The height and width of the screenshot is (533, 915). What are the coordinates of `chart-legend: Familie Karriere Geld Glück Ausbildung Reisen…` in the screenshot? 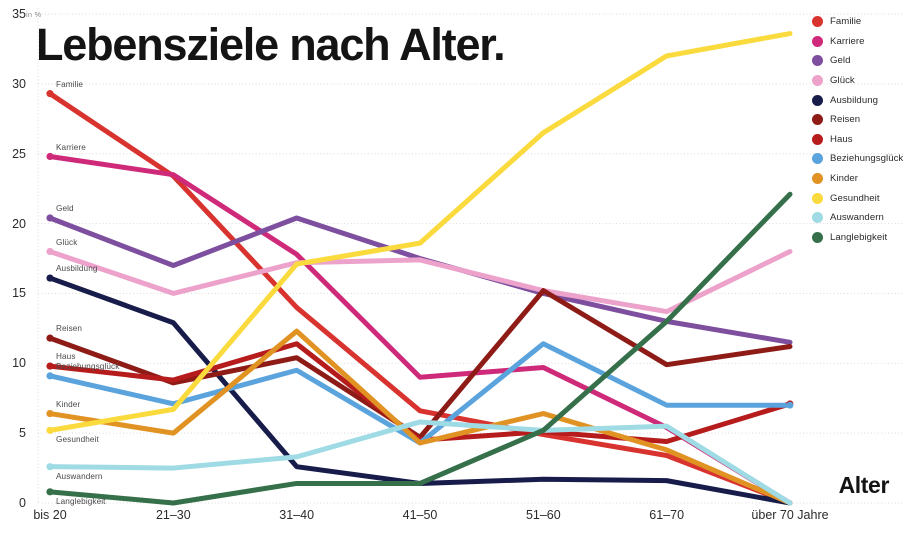 It's located at (863, 129).